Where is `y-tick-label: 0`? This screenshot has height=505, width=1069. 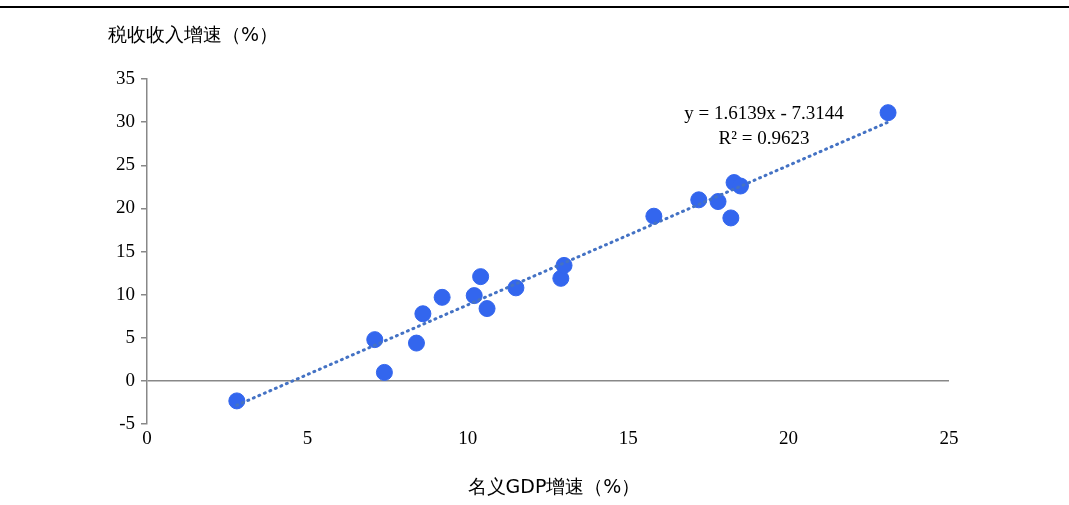 y-tick-label: 0 is located at coordinates (130, 380).